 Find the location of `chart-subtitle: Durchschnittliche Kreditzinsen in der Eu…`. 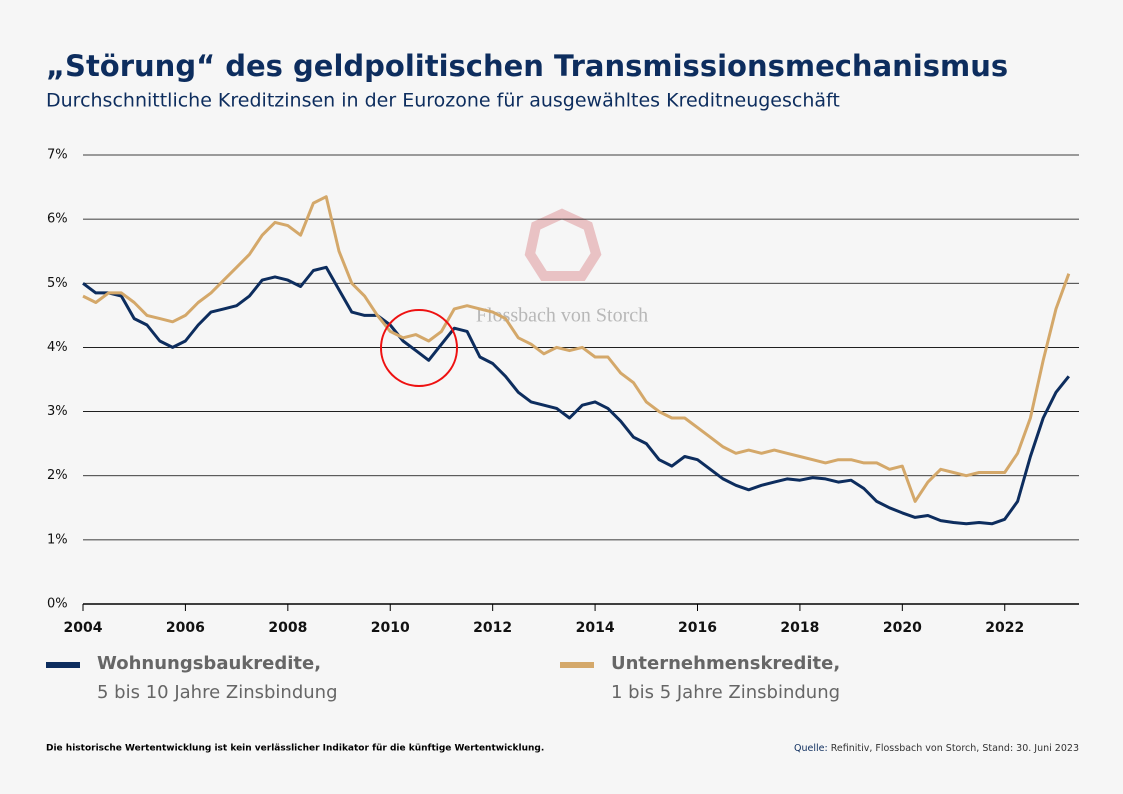

chart-subtitle: Durchschnittliche Kreditzinsen in der Eu… is located at coordinates (443, 101).